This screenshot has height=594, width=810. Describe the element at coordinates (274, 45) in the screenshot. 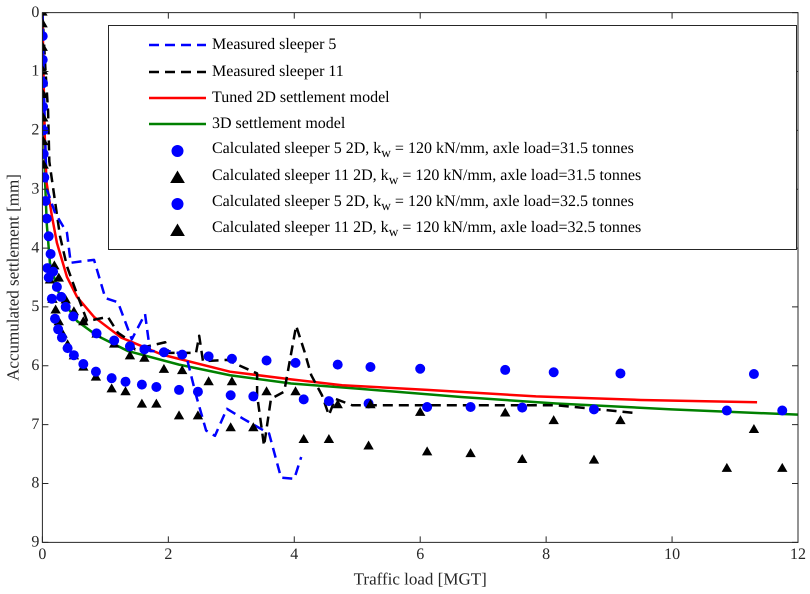

I see `legend-label: Measured sleeper 5` at that location.